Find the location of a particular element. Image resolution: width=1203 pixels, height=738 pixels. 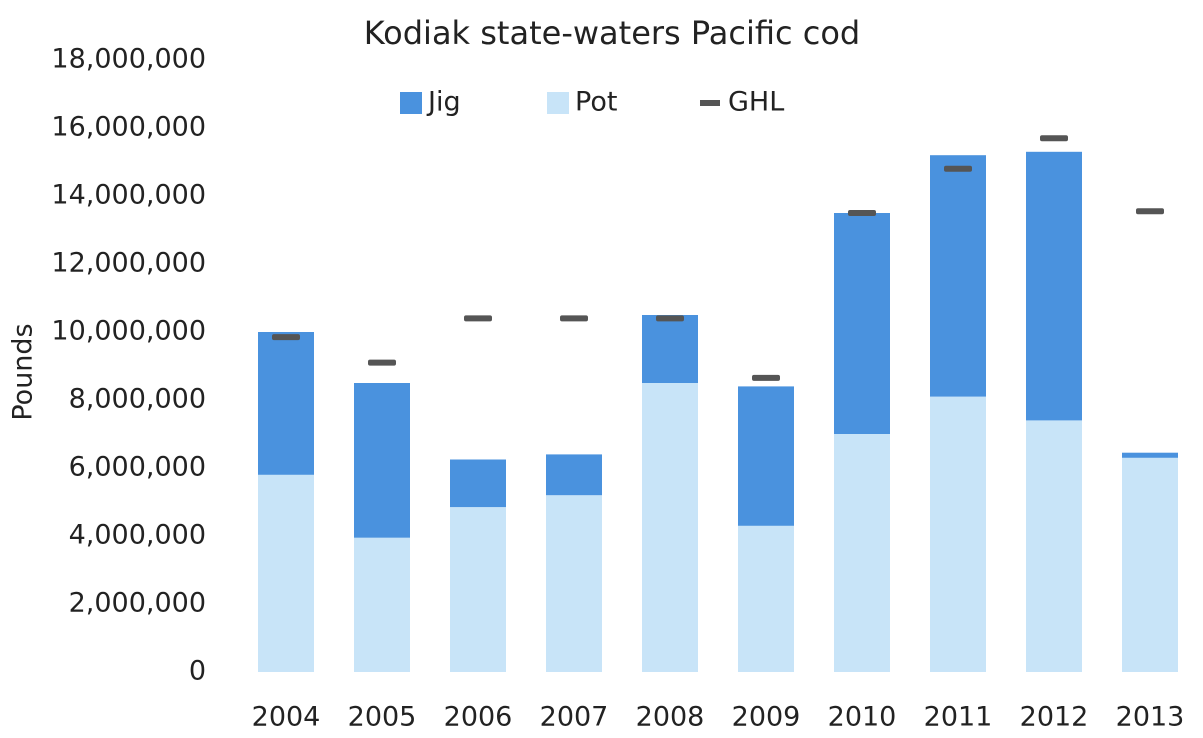

y-tick-label: 10,000,000 is located at coordinates (128, 331).